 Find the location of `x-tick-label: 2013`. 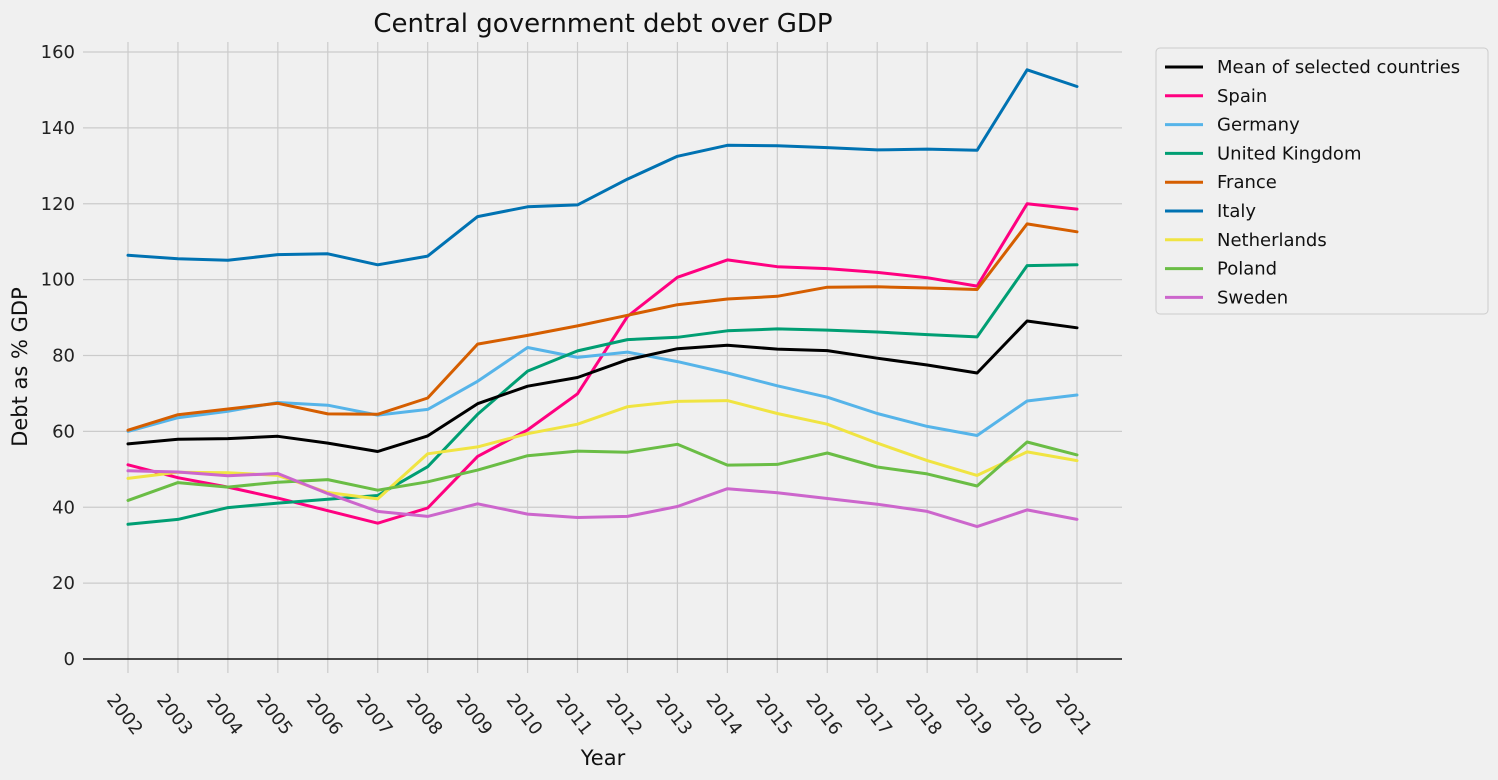

x-tick-label: 2013 is located at coordinates (673, 714).